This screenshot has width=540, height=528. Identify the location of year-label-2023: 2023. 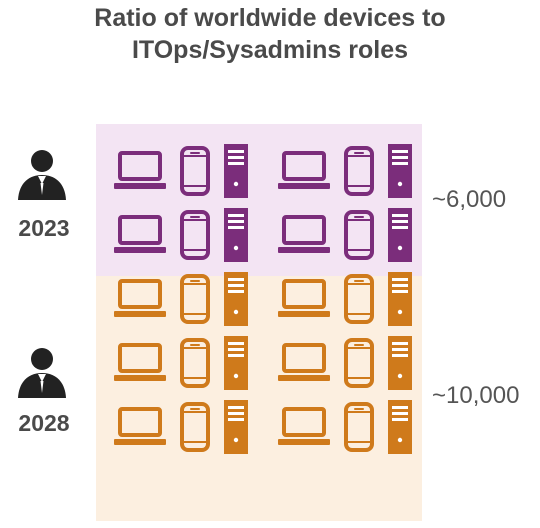
(44, 228).